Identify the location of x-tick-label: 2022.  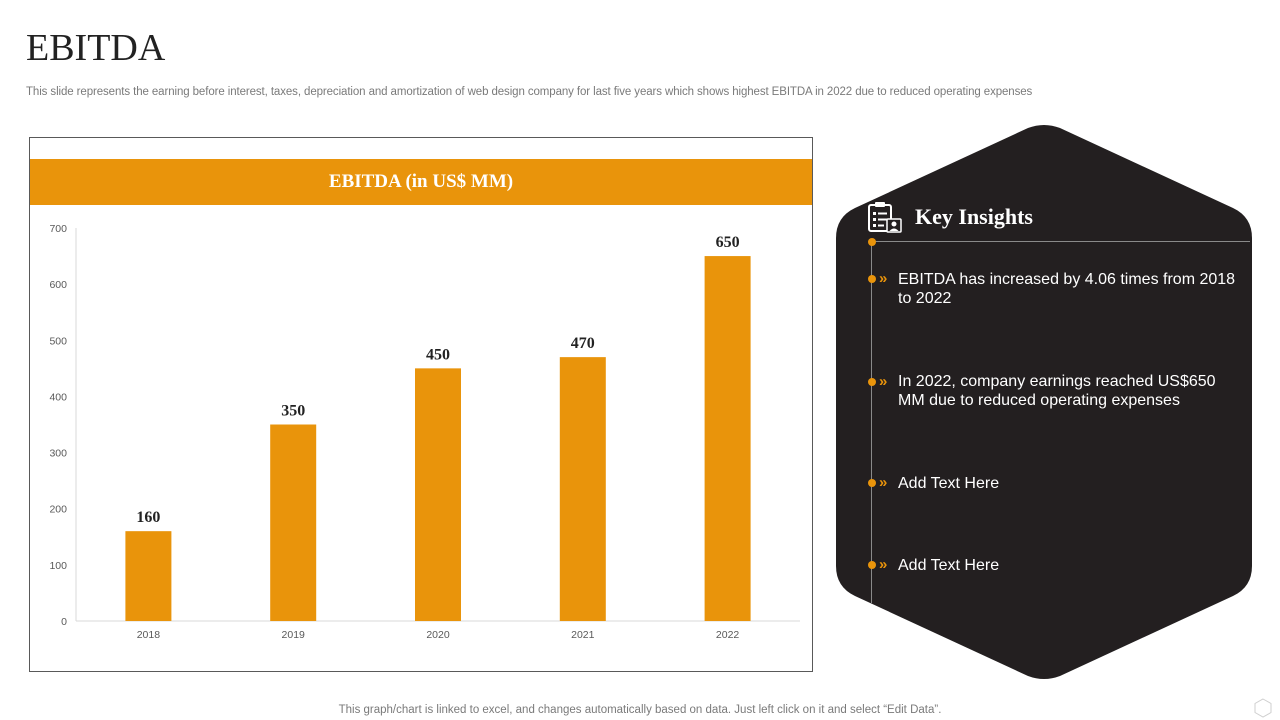
(728, 635).